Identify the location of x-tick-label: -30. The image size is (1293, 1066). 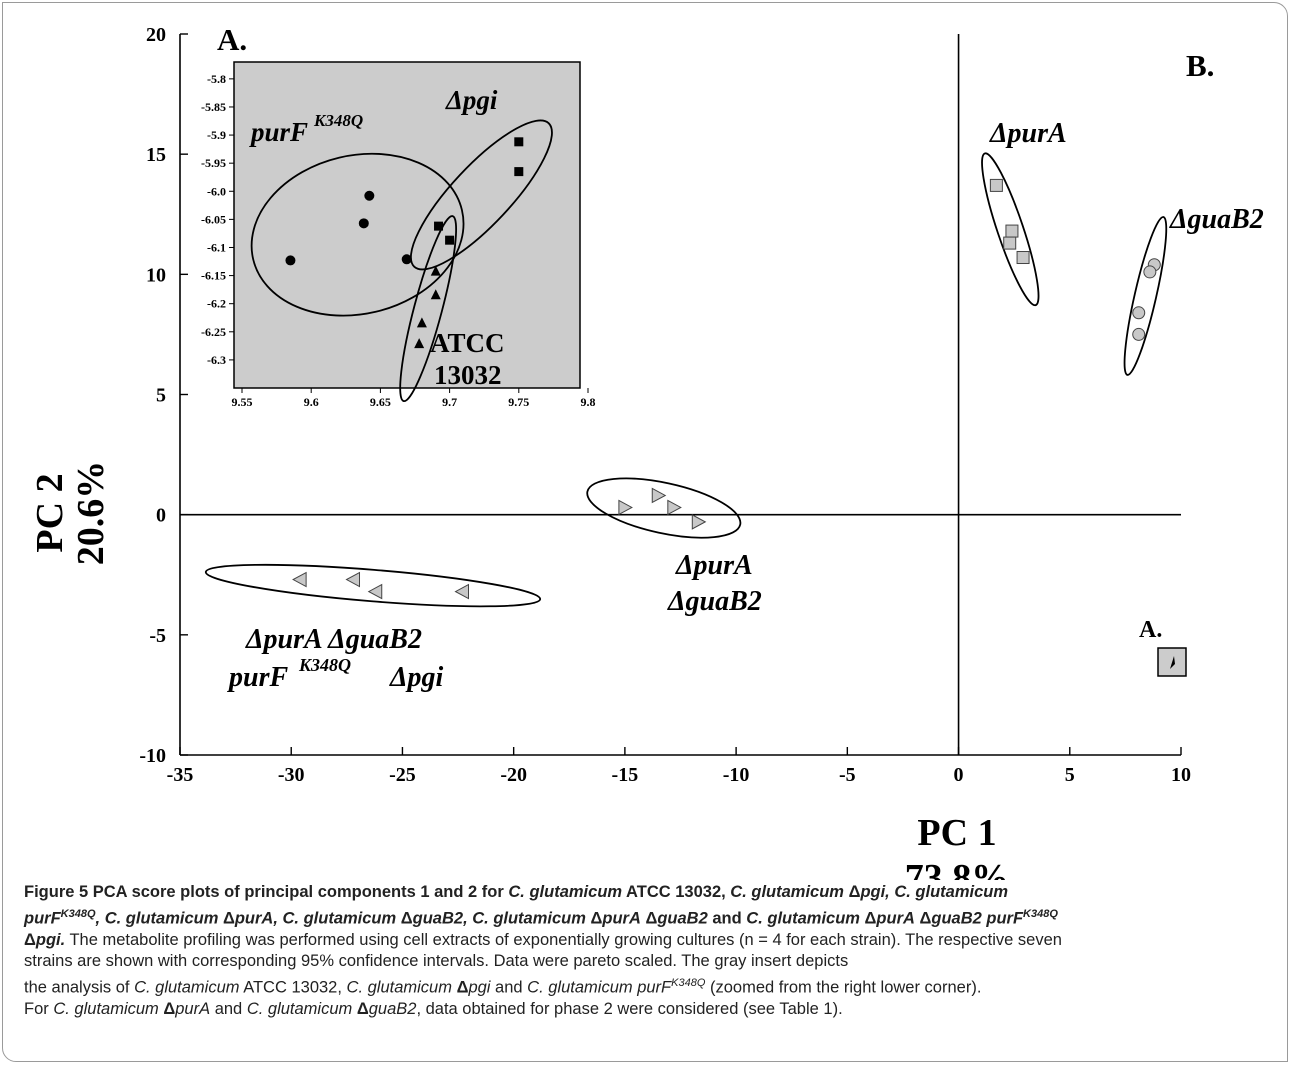
(291, 775).